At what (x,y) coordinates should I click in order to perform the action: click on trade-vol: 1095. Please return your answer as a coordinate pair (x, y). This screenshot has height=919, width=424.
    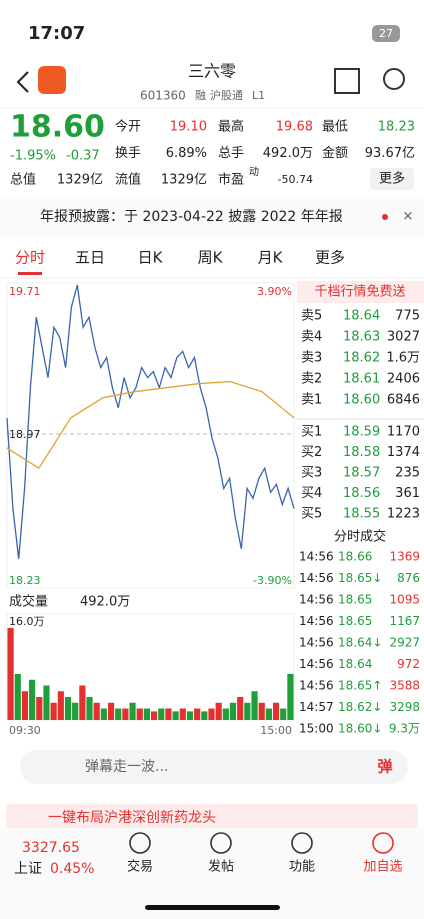
    Looking at the image, I should click on (404, 600).